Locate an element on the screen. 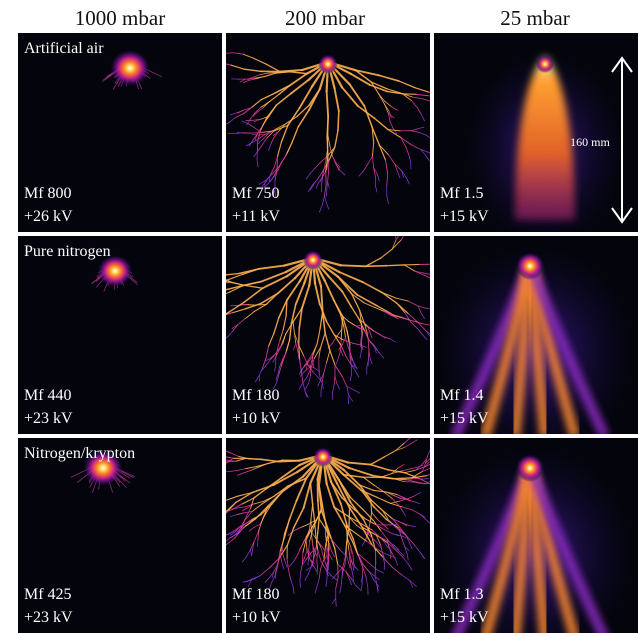 This screenshot has width=640, height=633. mf-label: Mf 1.4 is located at coordinates (462, 395).